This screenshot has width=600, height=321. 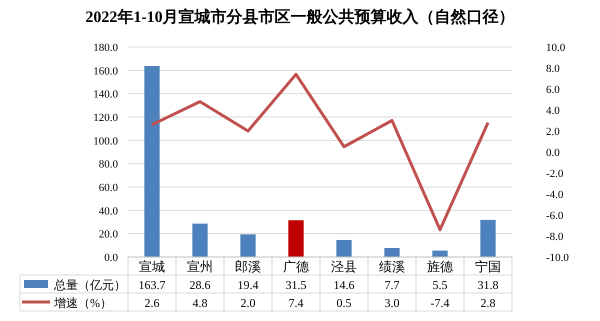 I want to click on x-tick-label: 泾县, so click(x=344, y=266).